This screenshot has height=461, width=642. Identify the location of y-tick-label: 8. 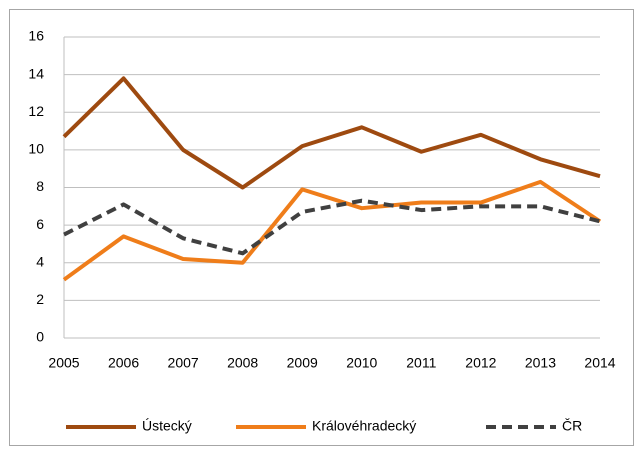
(40, 186).